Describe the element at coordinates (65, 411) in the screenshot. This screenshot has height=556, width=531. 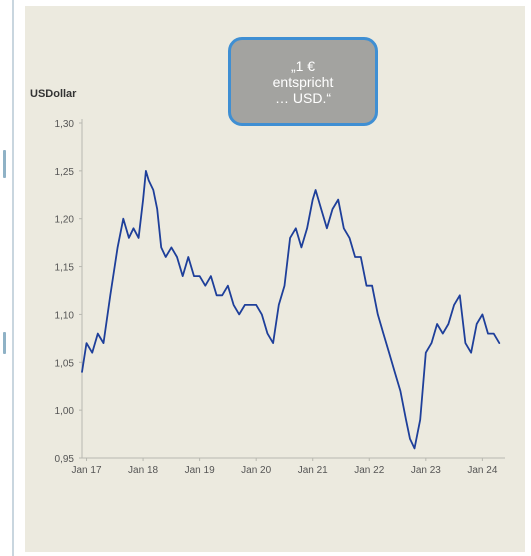
I see `y-tick-label: 1,00` at that location.